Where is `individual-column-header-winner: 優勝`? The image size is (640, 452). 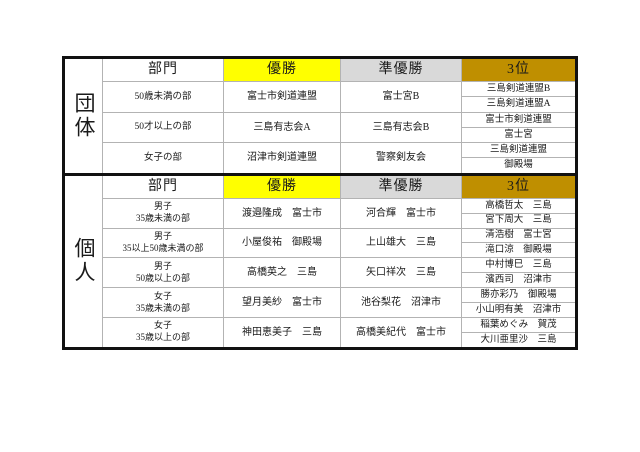 individual-column-header-winner: 優勝 is located at coordinates (282, 186).